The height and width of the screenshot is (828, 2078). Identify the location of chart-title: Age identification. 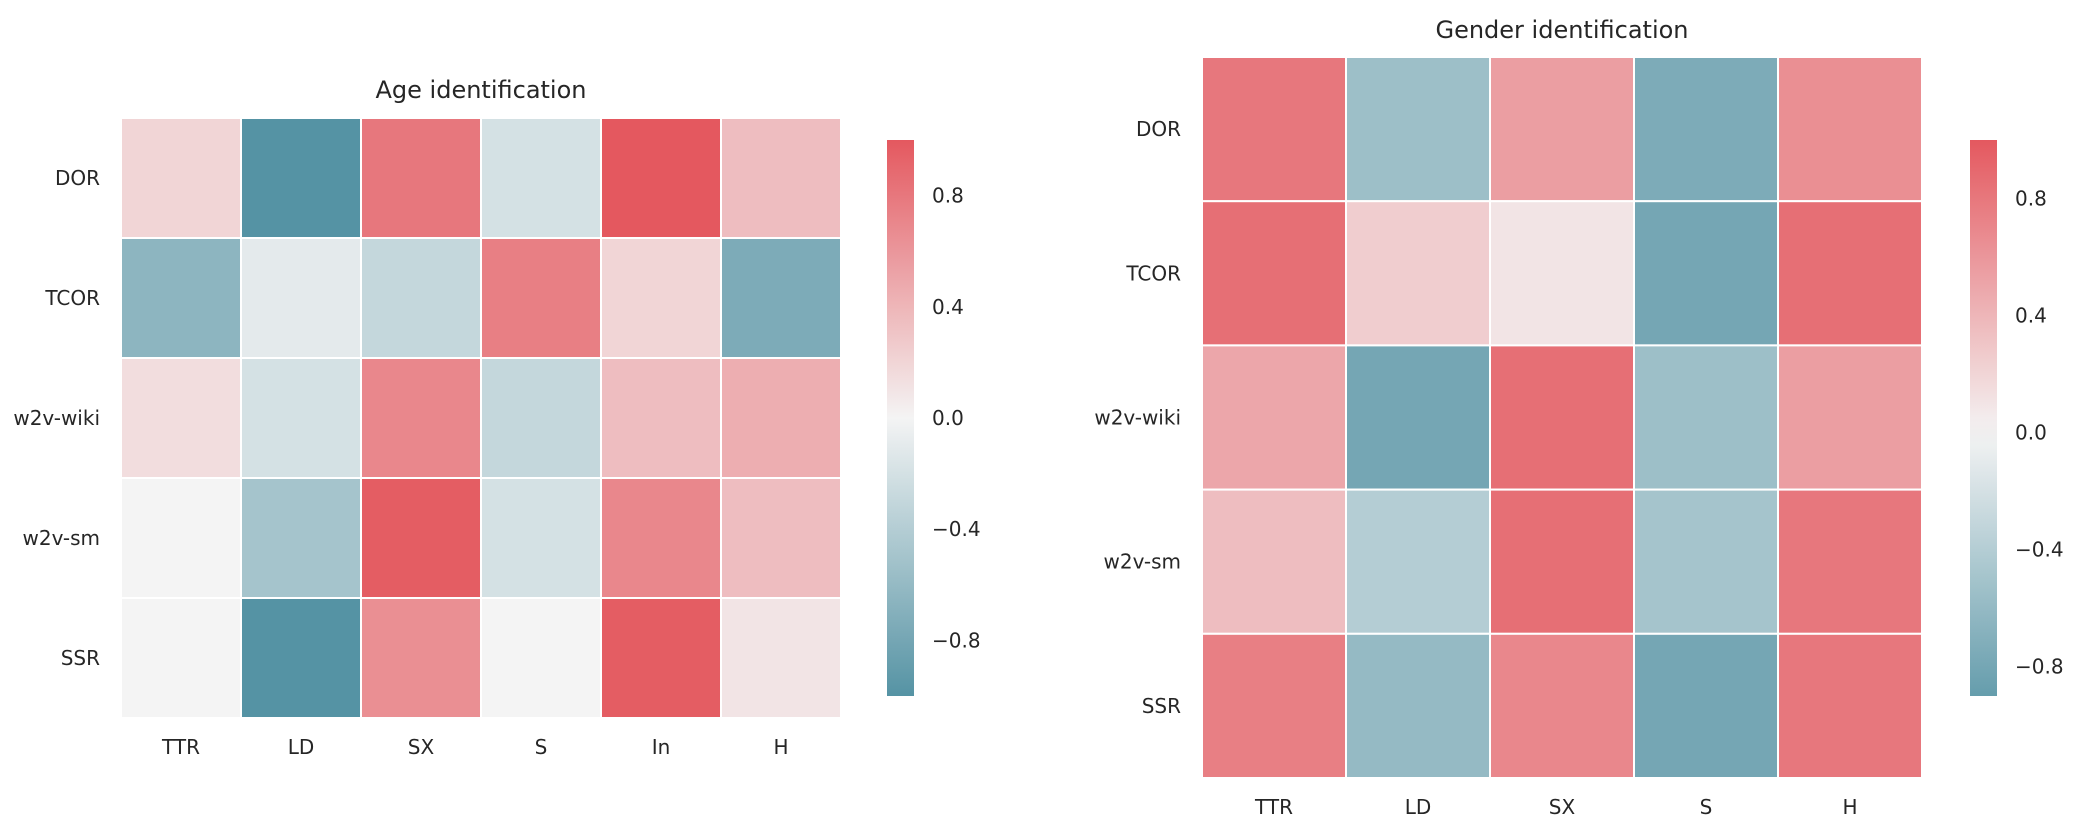
(481, 90).